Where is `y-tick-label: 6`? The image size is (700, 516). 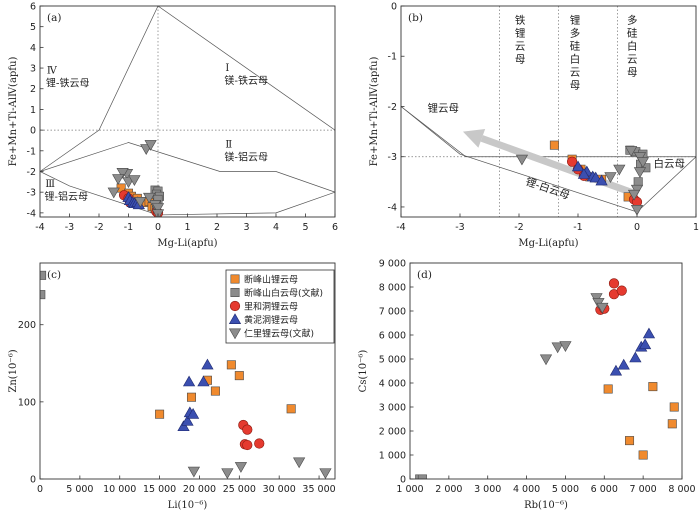
y-tick-label: 6 is located at coordinates (33, 7).